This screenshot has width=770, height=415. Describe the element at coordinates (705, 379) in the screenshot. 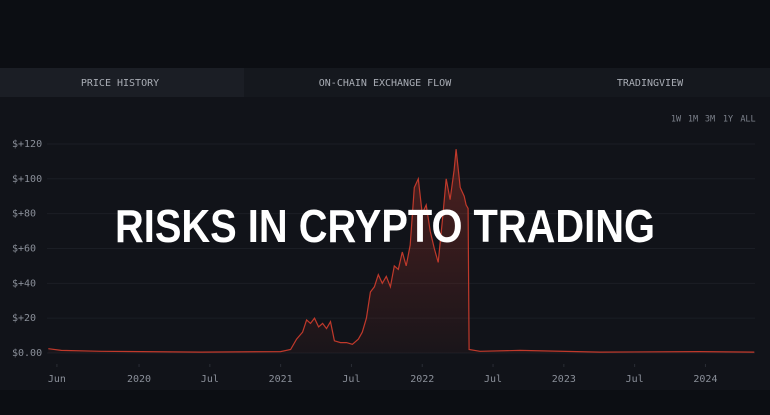

I see `x-tick-label: 2024` at that location.